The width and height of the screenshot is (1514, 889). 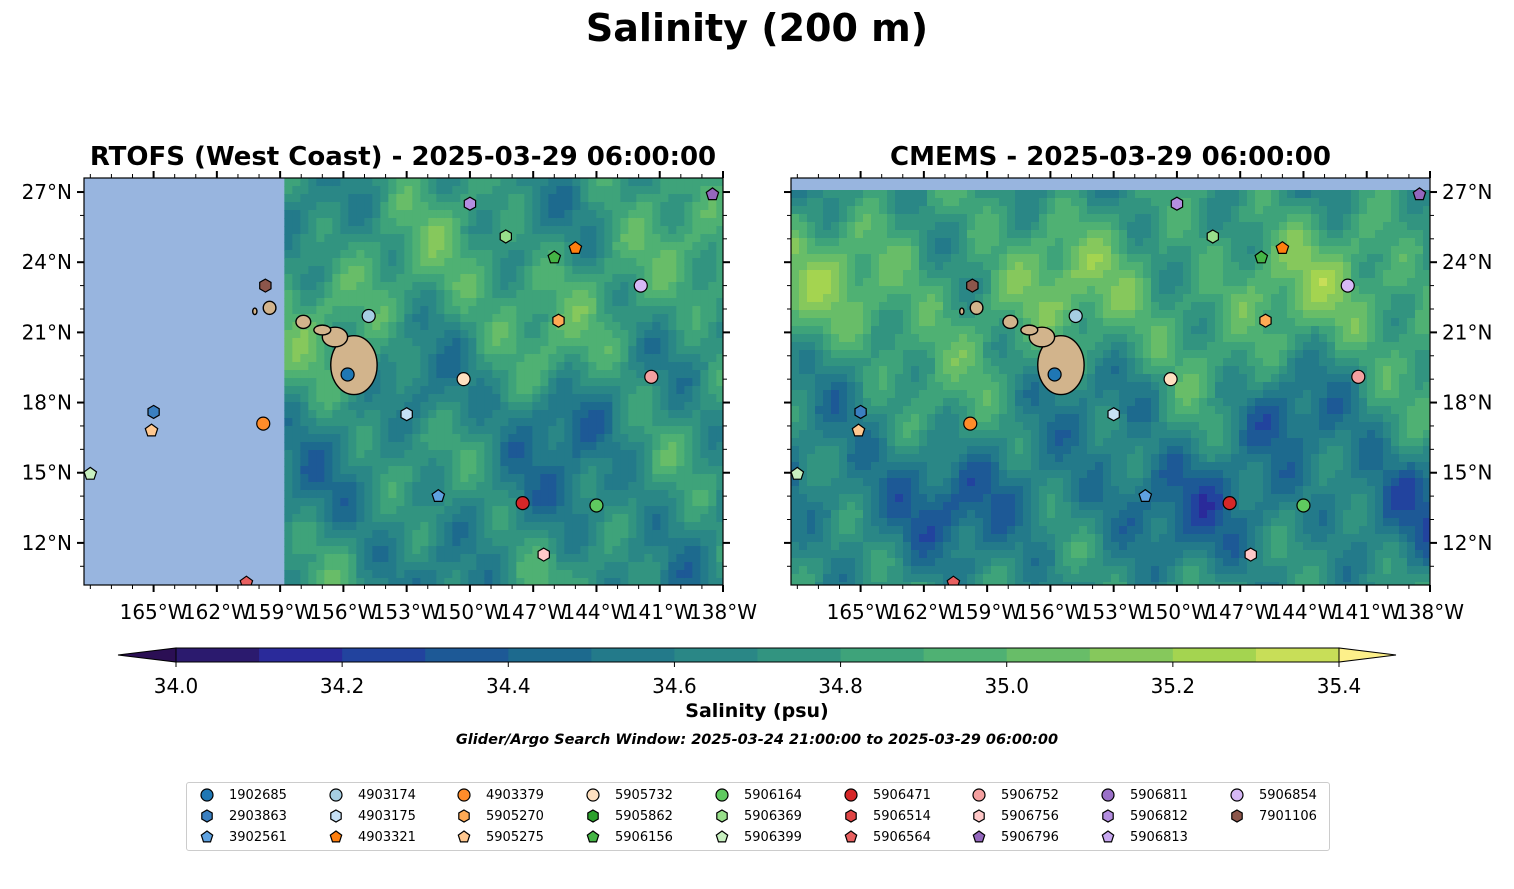 I want to click on legend-item: 5905270, so click(x=500, y=816).